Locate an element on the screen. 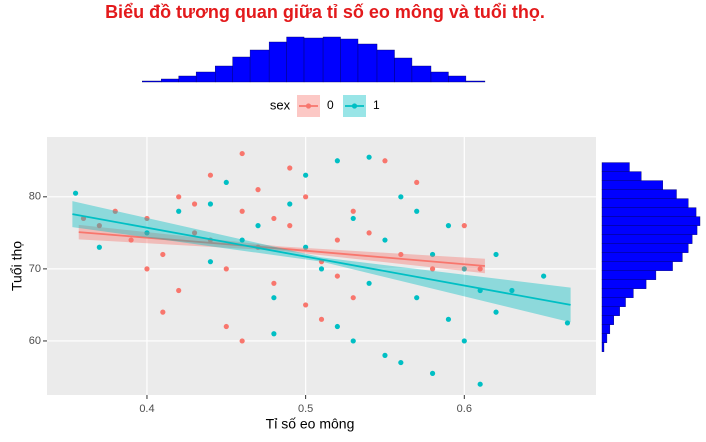 This screenshot has height=442, width=706. y-axis-label: Tuổi thọ is located at coordinates (17, 266).